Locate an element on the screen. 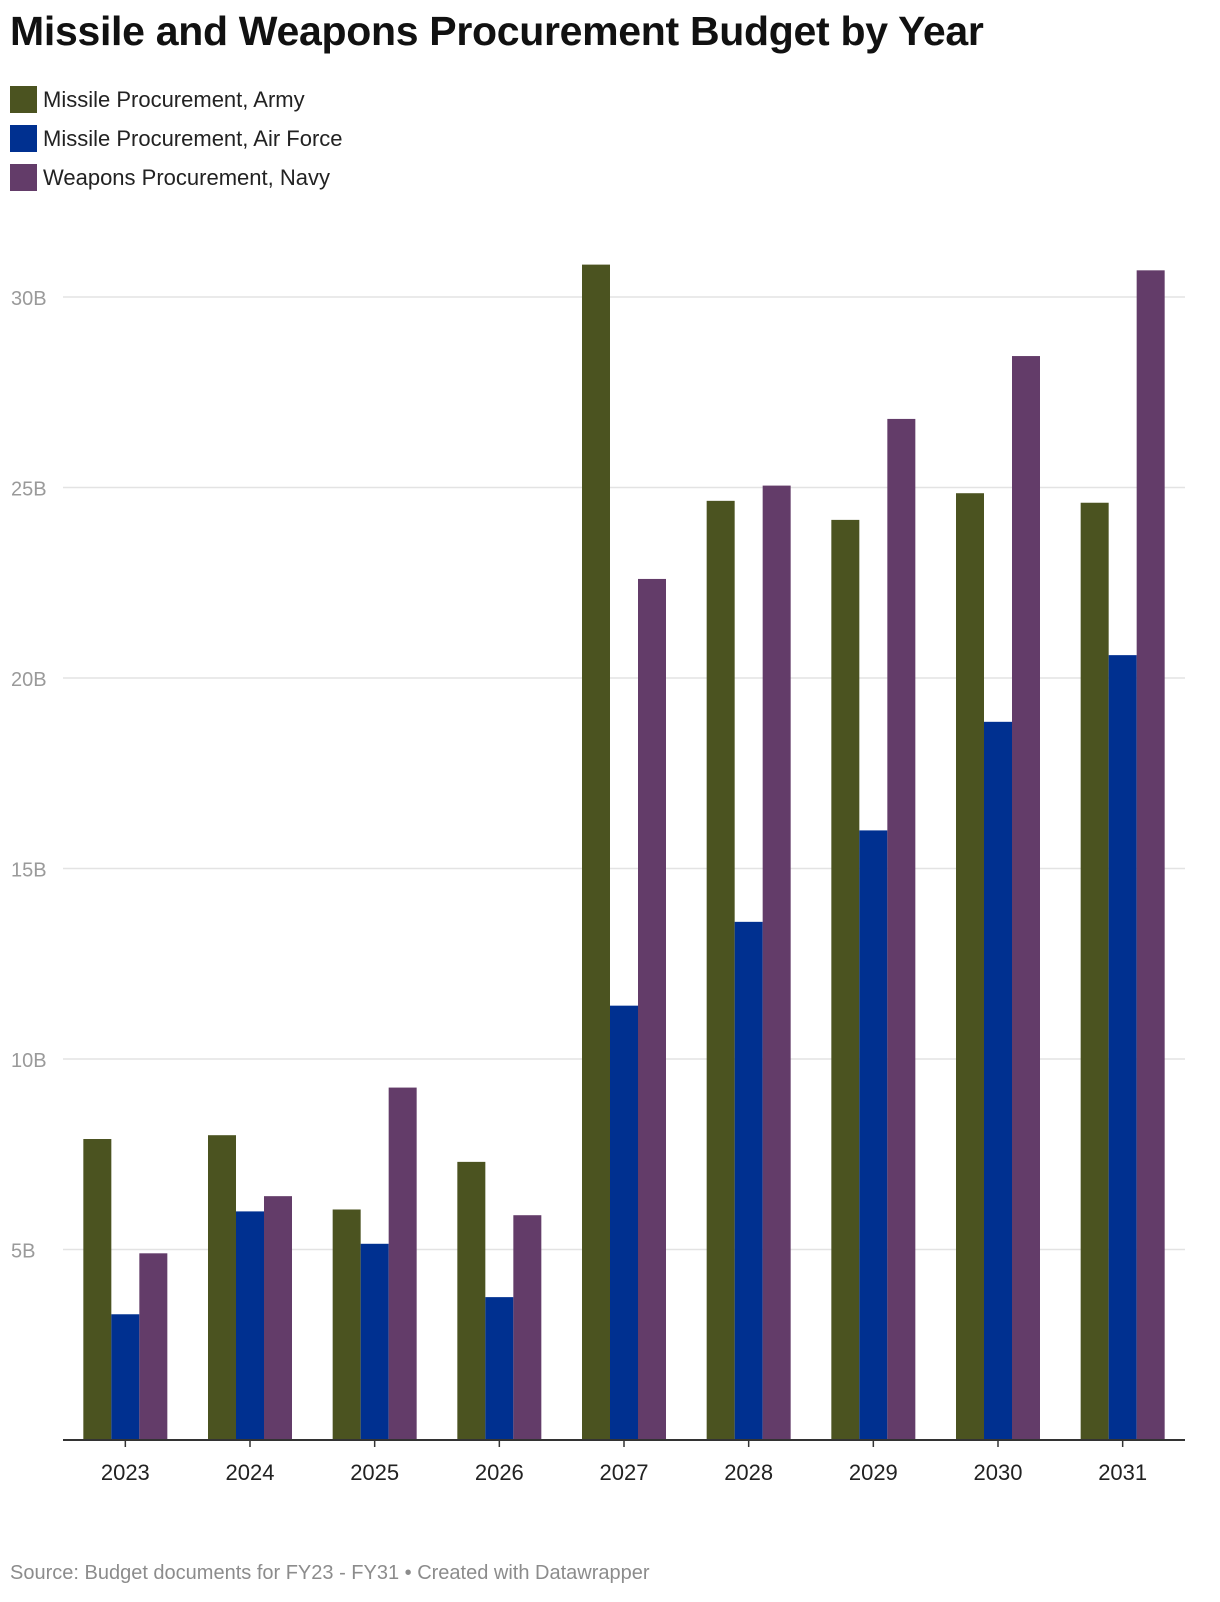  legend-swatch-navy is located at coordinates (23, 177).